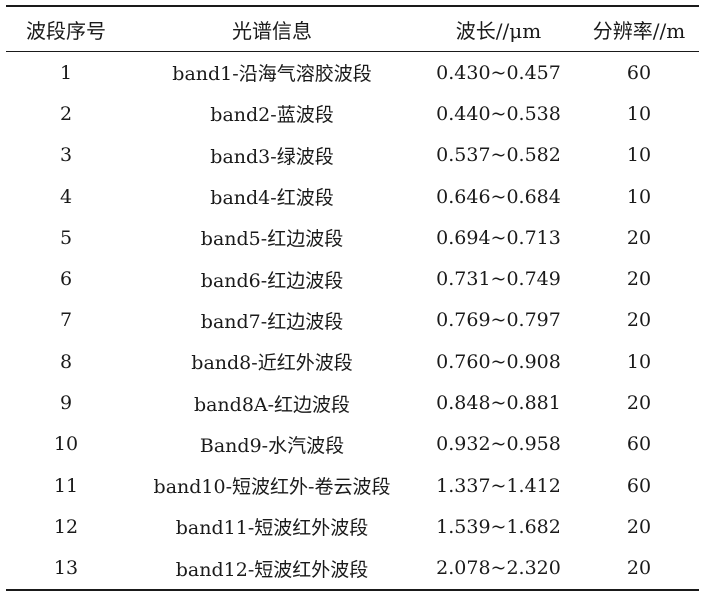  What do you see at coordinates (498, 279) in the screenshot?
I see `wavelength-cell: 0.731~0.749` at bounding box center [498, 279].